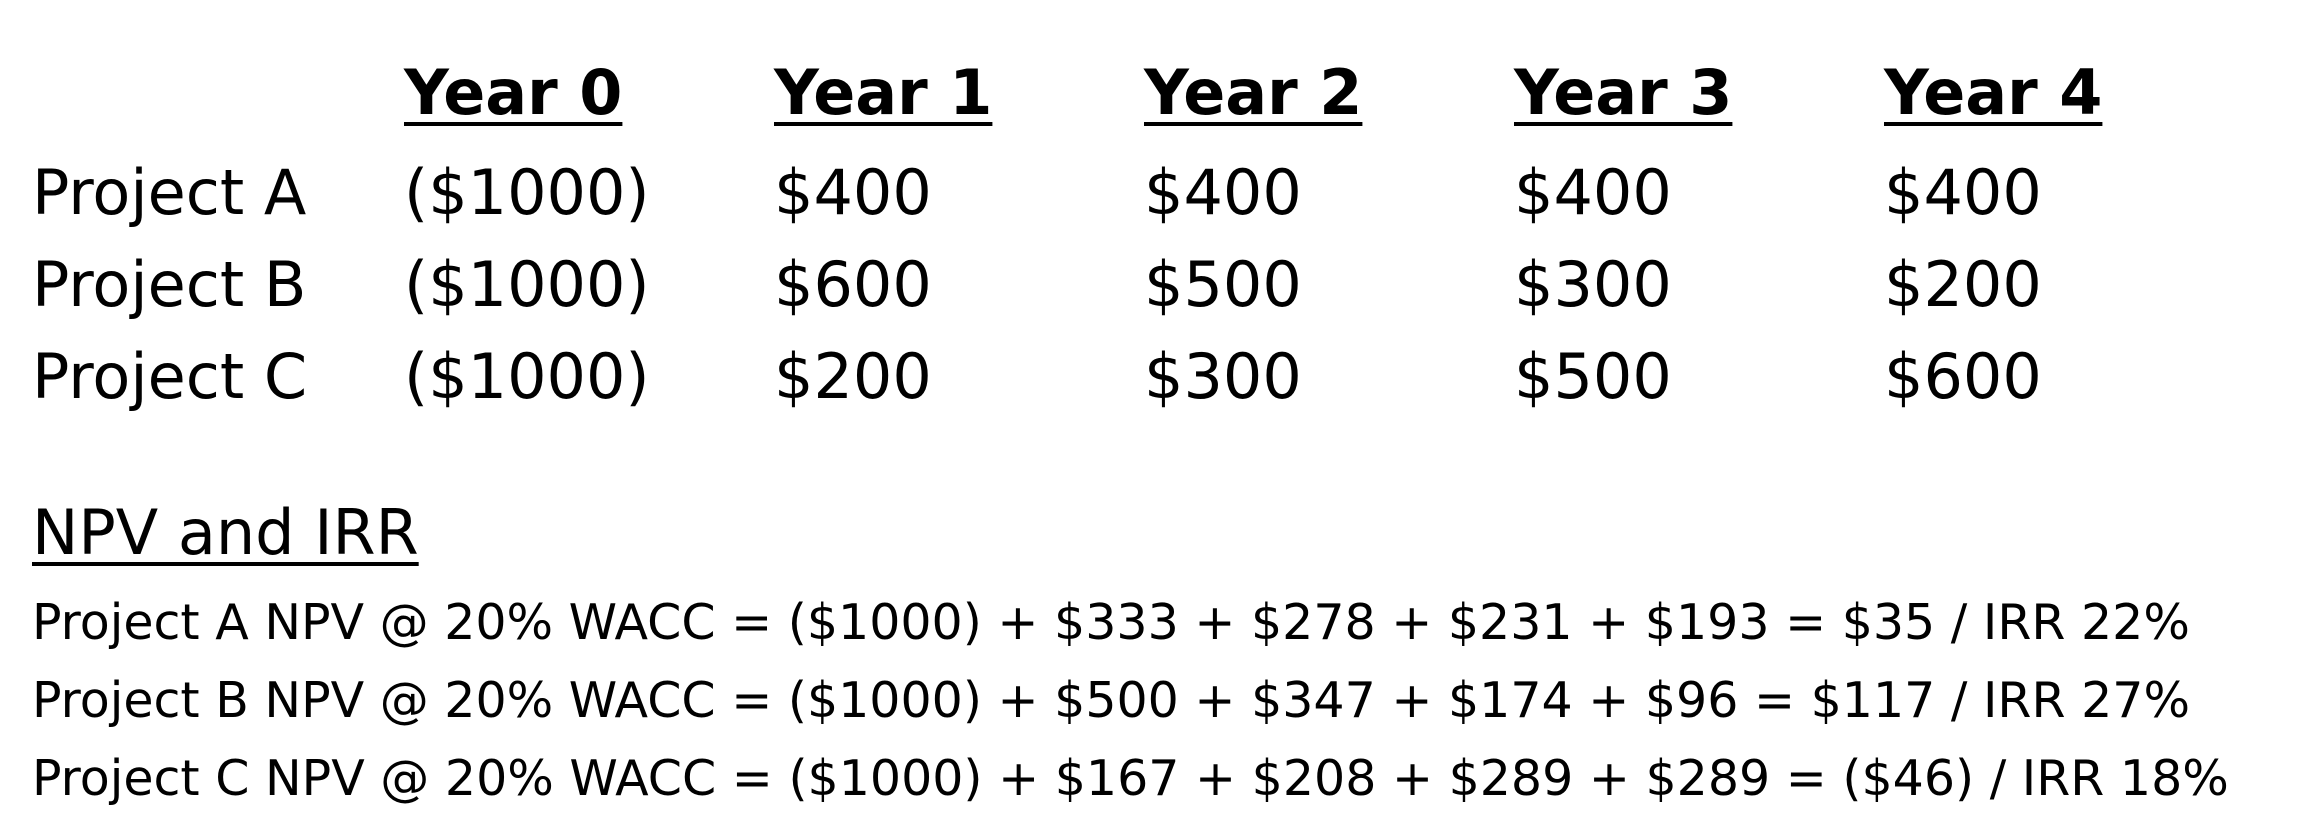 This screenshot has width=2298, height=834. Describe the element at coordinates (1963, 284) in the screenshot. I see `cell-year-4: $200` at that location.